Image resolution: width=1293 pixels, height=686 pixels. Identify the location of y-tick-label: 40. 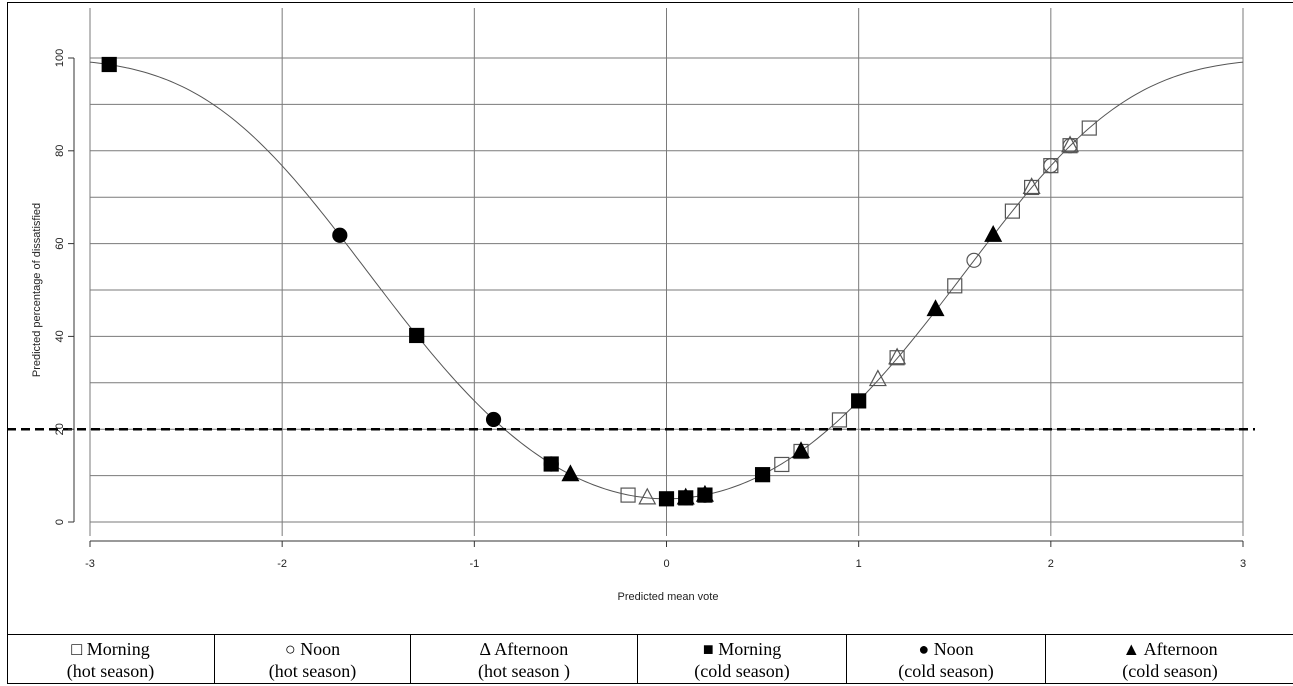
(60, 336).